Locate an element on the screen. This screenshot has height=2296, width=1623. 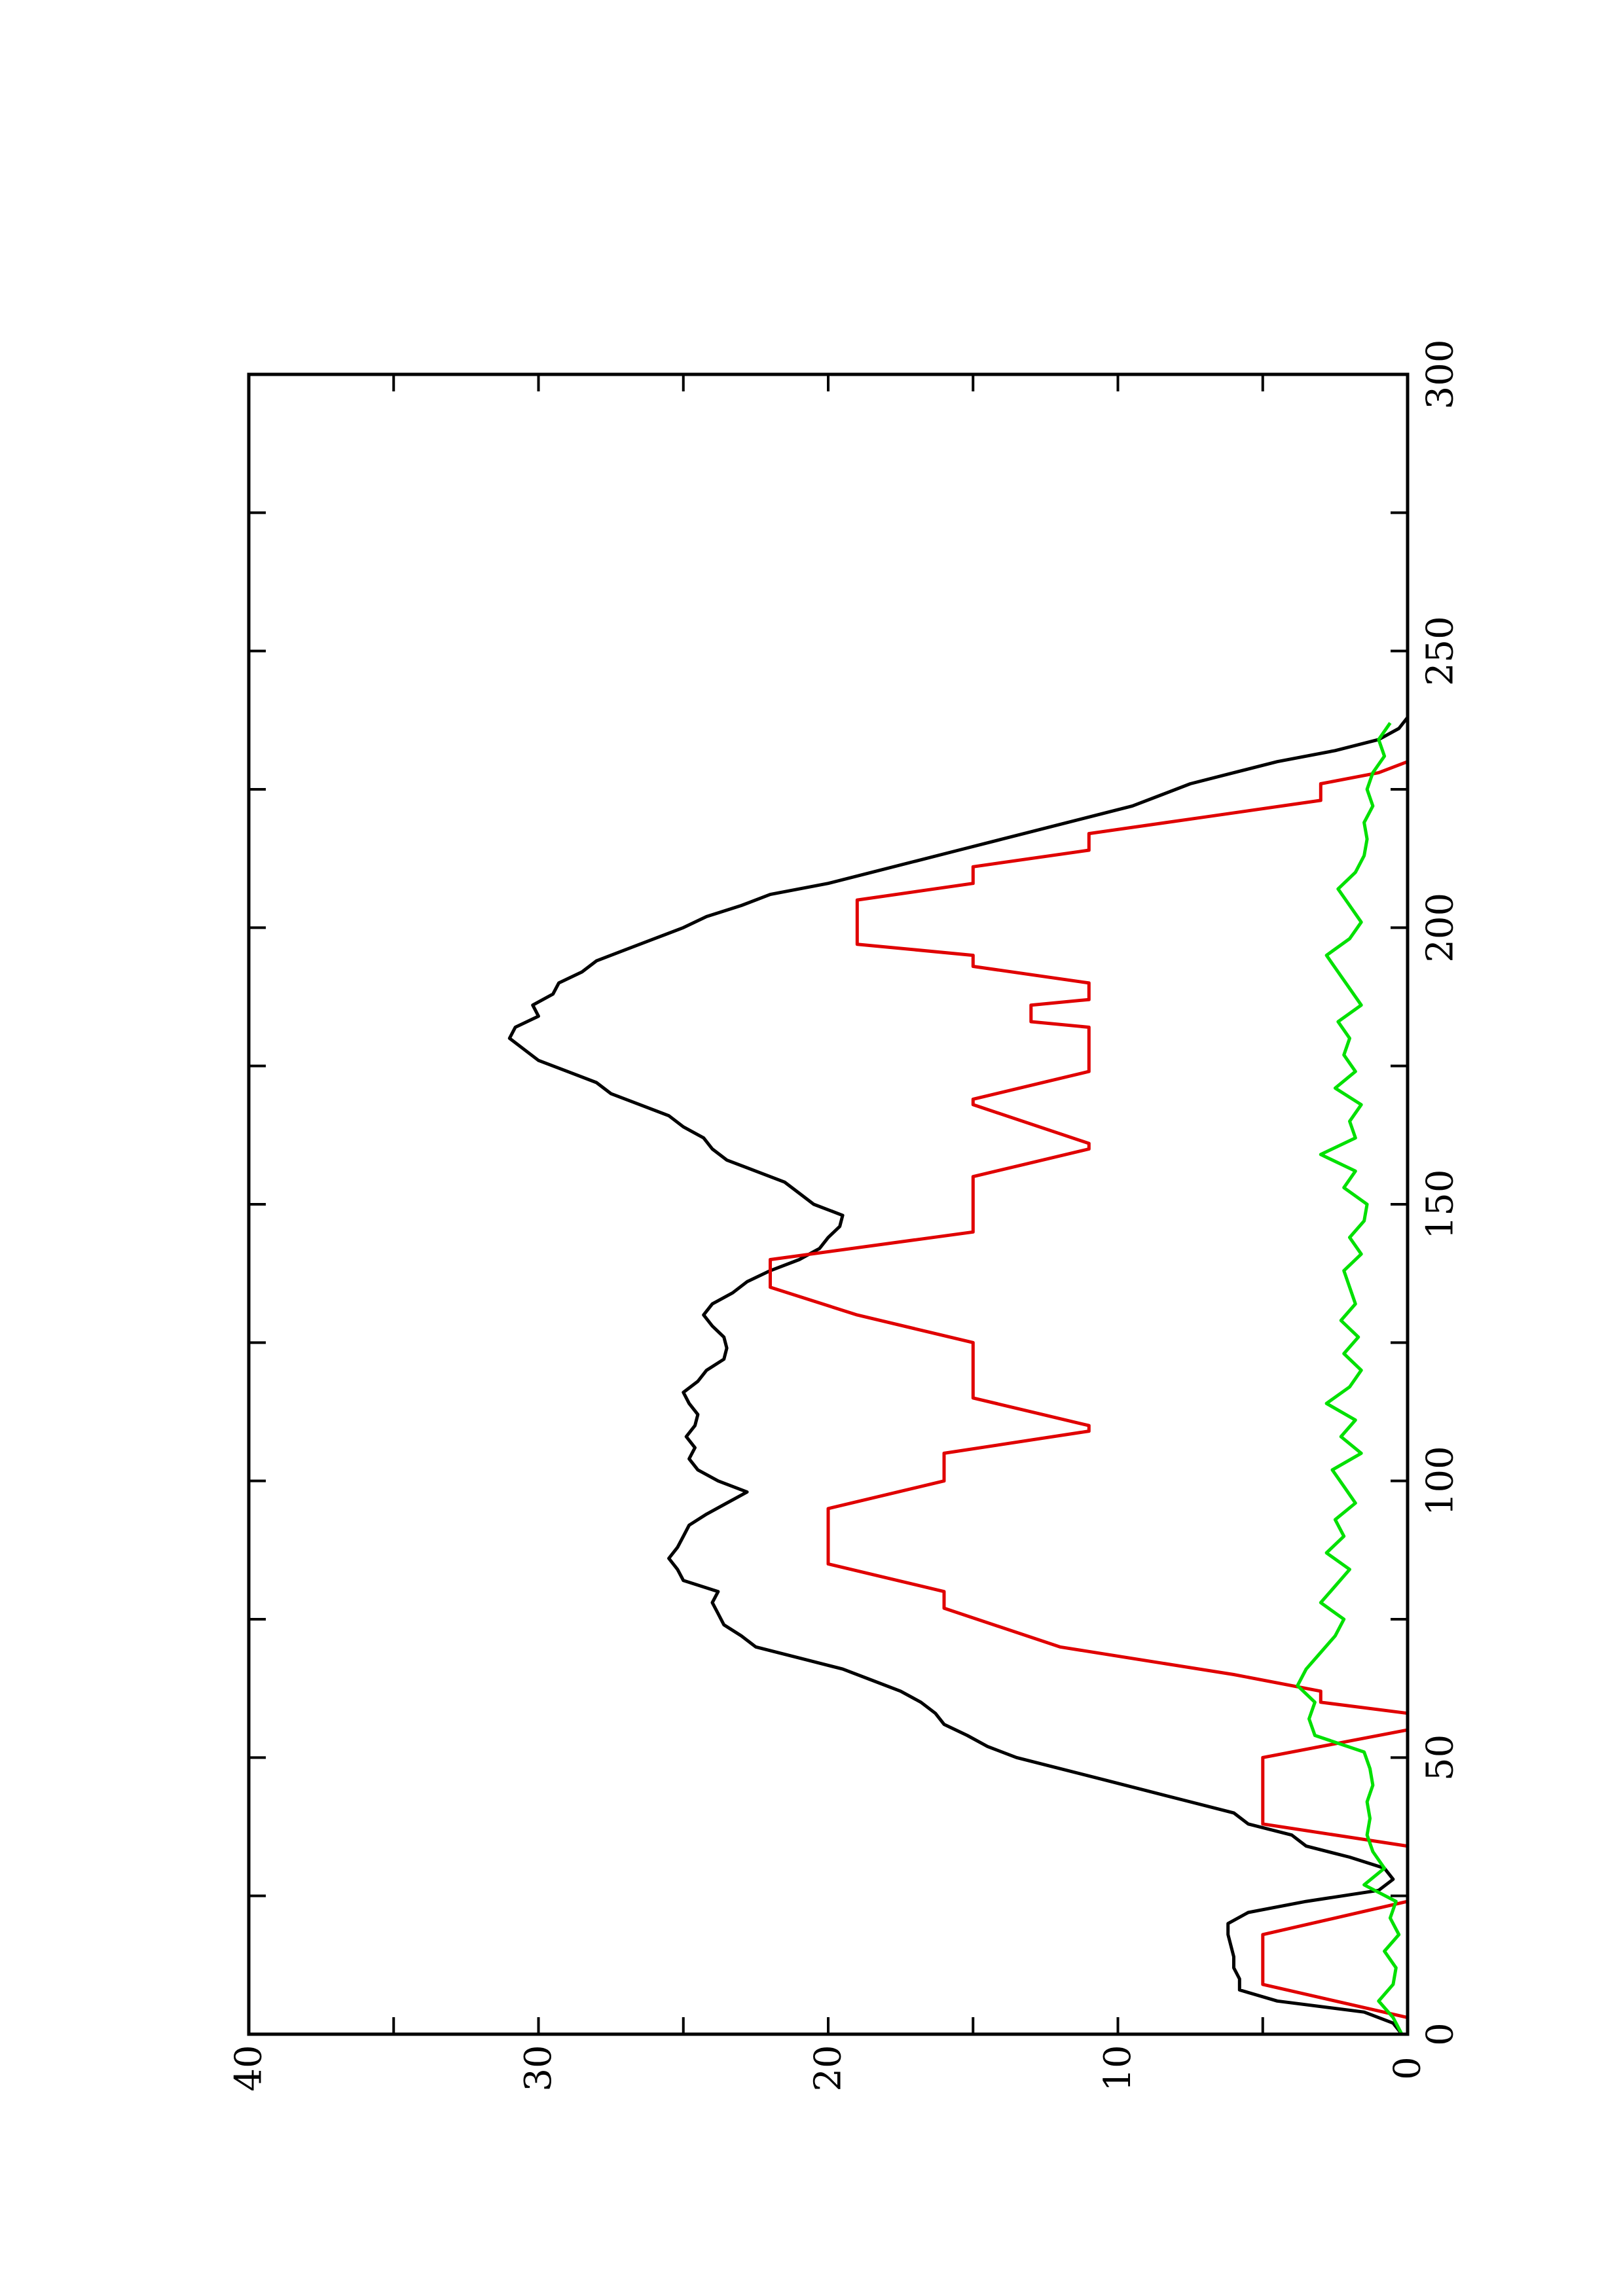
x-tick-label: 200 is located at coordinates (1440, 928).